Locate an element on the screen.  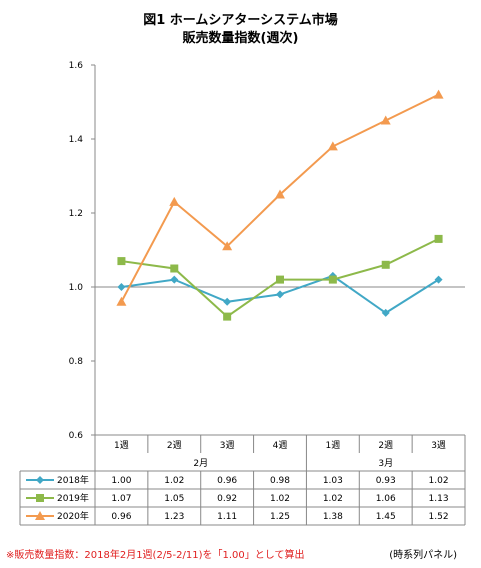
x-group-label: 2月 is located at coordinates (200, 463).